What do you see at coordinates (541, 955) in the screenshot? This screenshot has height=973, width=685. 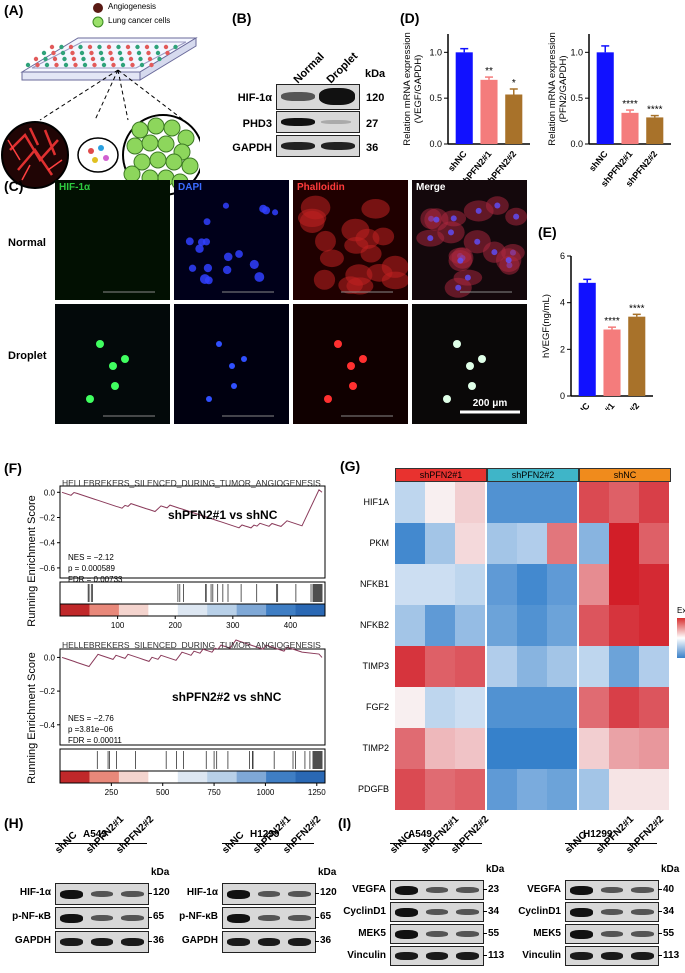 I see `blot-row-label: Vinculin` at bounding box center [541, 955].